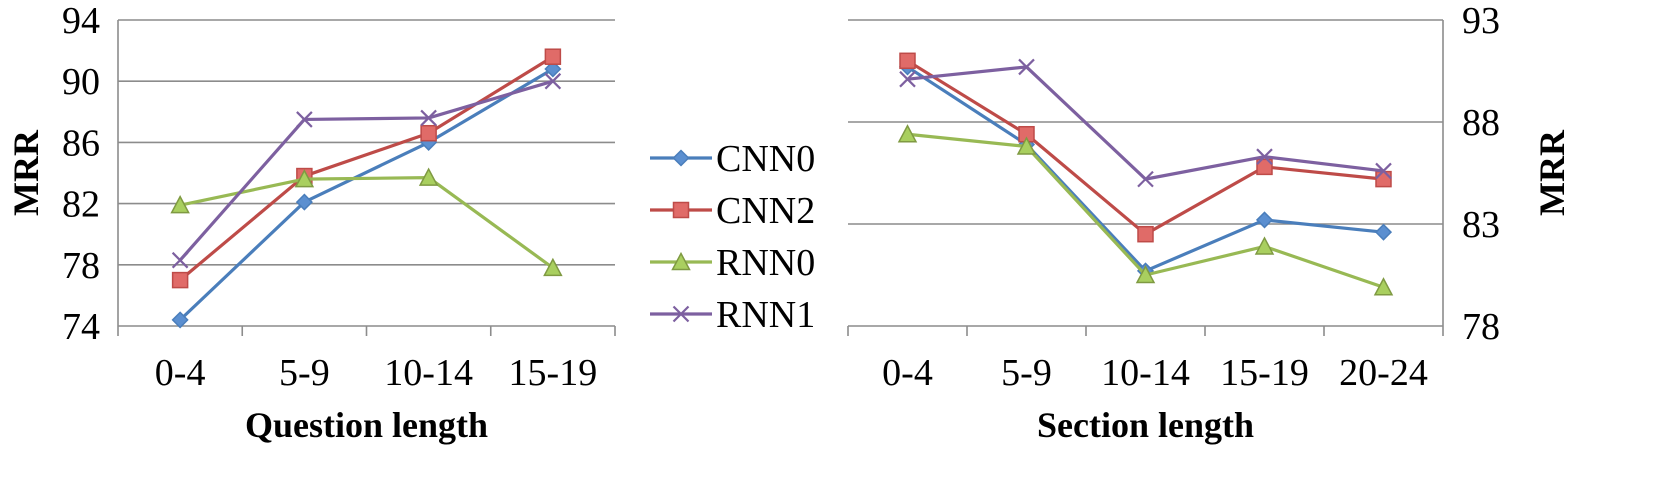 This screenshot has height=478, width=1653. I want to click on y-tick-label: 86, so click(81, 143).